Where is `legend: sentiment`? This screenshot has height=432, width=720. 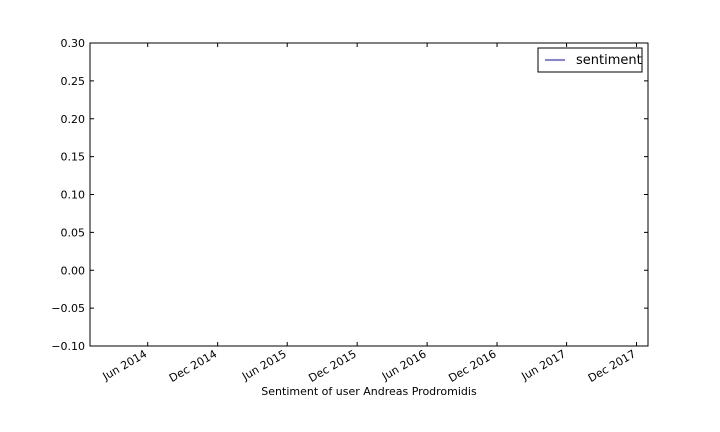
legend: sentiment is located at coordinates (590, 60).